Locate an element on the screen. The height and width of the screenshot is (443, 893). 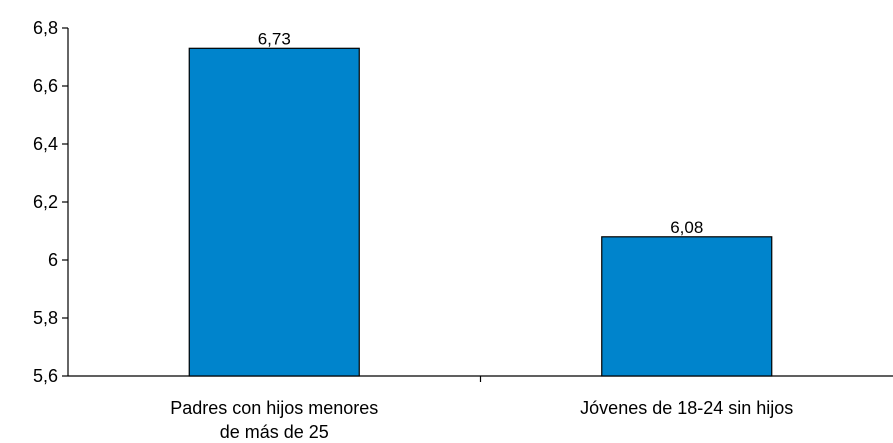
y-tick-label: 6,8 is located at coordinates (45, 28).